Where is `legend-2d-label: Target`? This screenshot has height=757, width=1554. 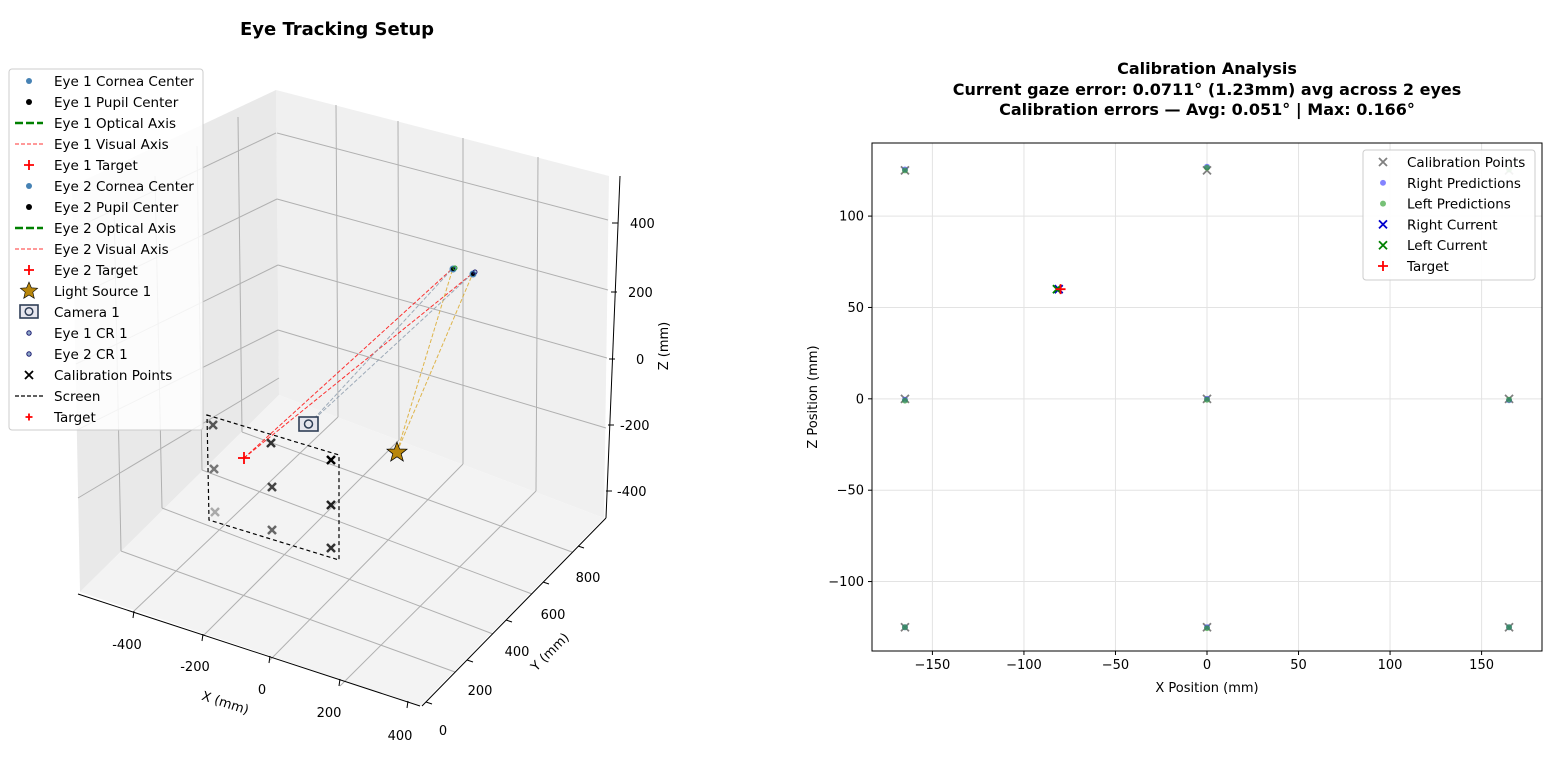 legend-2d-label: Target is located at coordinates (1427, 267).